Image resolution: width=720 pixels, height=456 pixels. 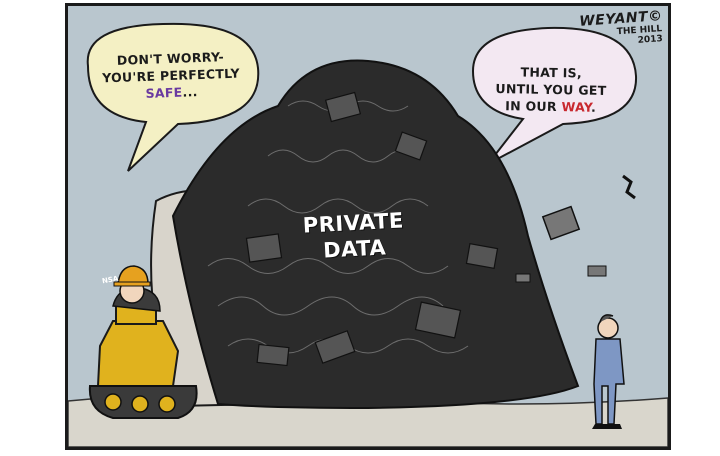 I want to click on bulldozer, so click(x=143, y=362).